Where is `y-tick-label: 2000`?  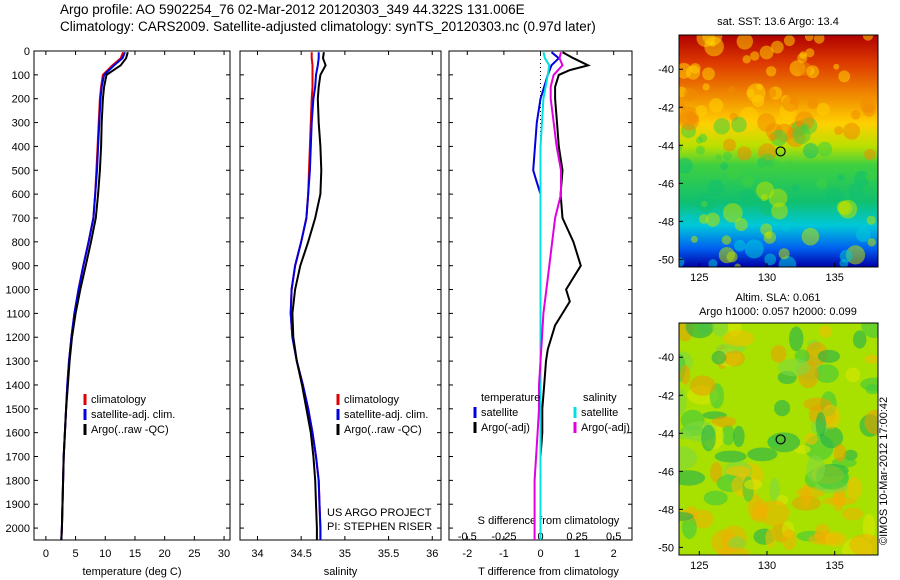
y-tick-label: 2000 is located at coordinates (18, 529).